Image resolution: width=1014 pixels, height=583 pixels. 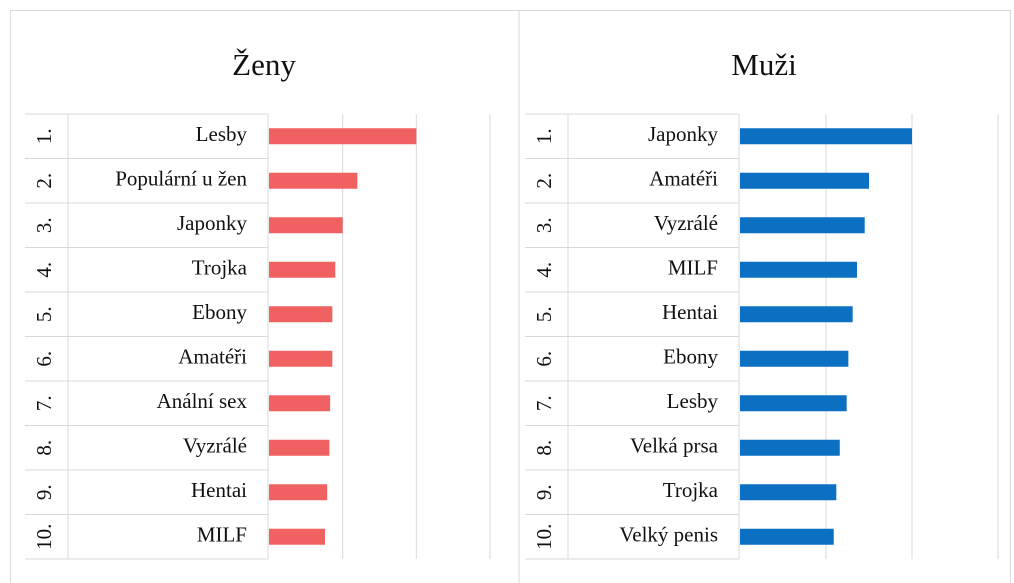 What do you see at coordinates (202, 401) in the screenshot?
I see `category-label: Anální sex` at bounding box center [202, 401].